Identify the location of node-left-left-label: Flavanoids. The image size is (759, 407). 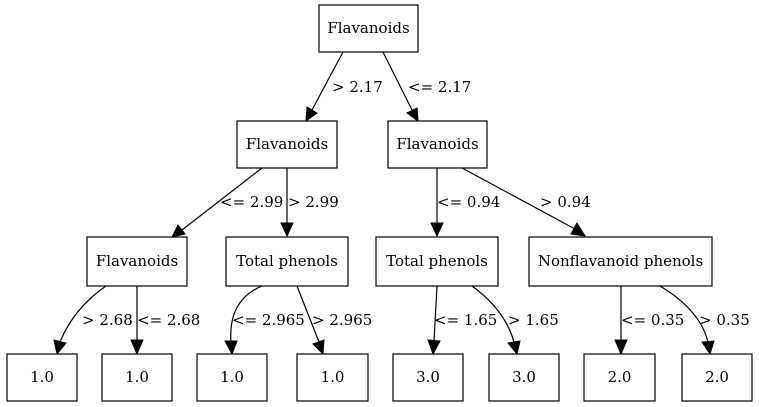
(137, 261).